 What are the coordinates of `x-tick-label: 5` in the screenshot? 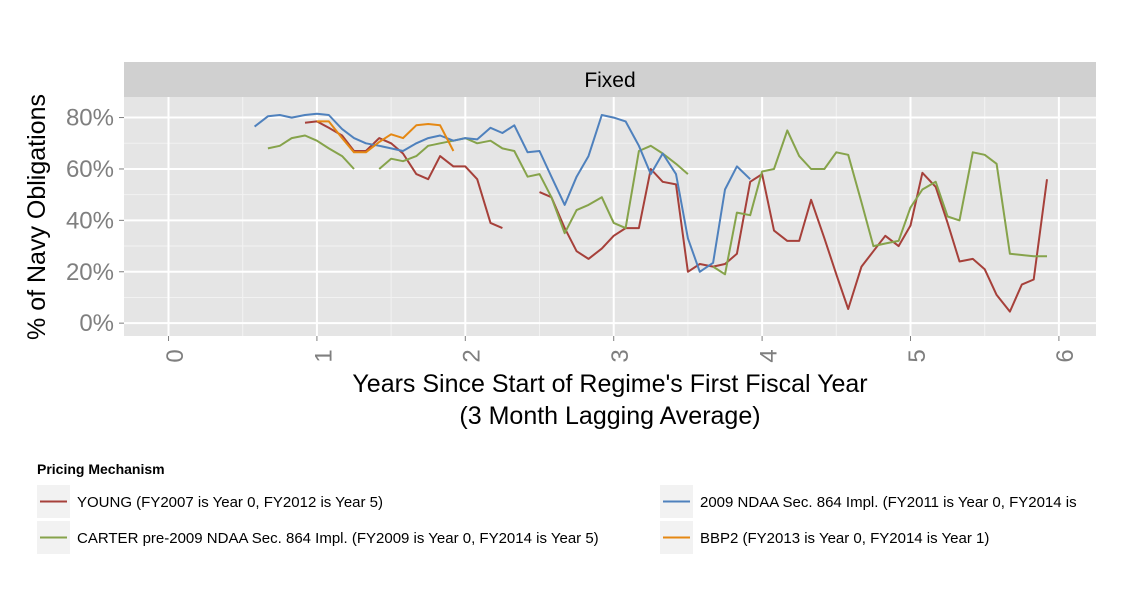 It's located at (917, 355).